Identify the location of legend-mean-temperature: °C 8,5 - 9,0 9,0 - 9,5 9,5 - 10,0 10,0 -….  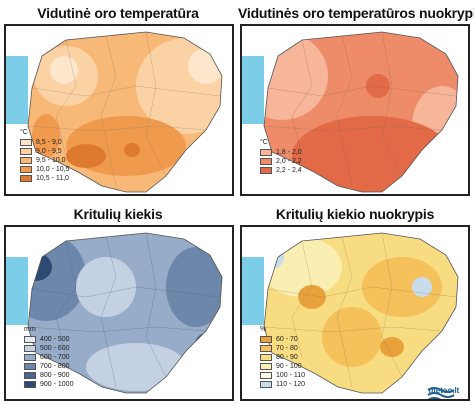
(44, 155).